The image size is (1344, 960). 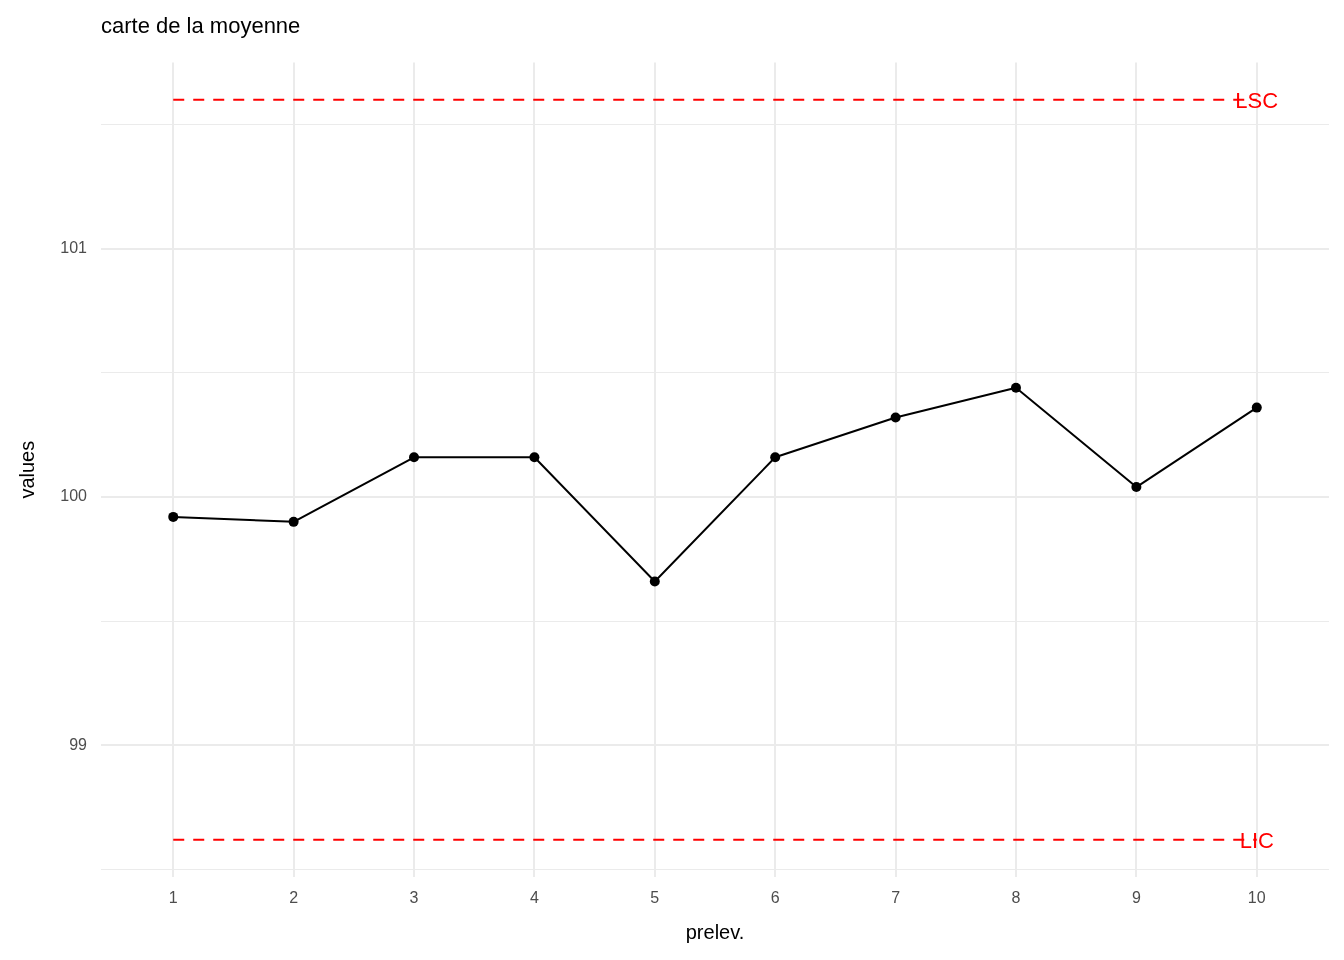 I want to click on y-tick-label: 100, so click(x=74, y=496).